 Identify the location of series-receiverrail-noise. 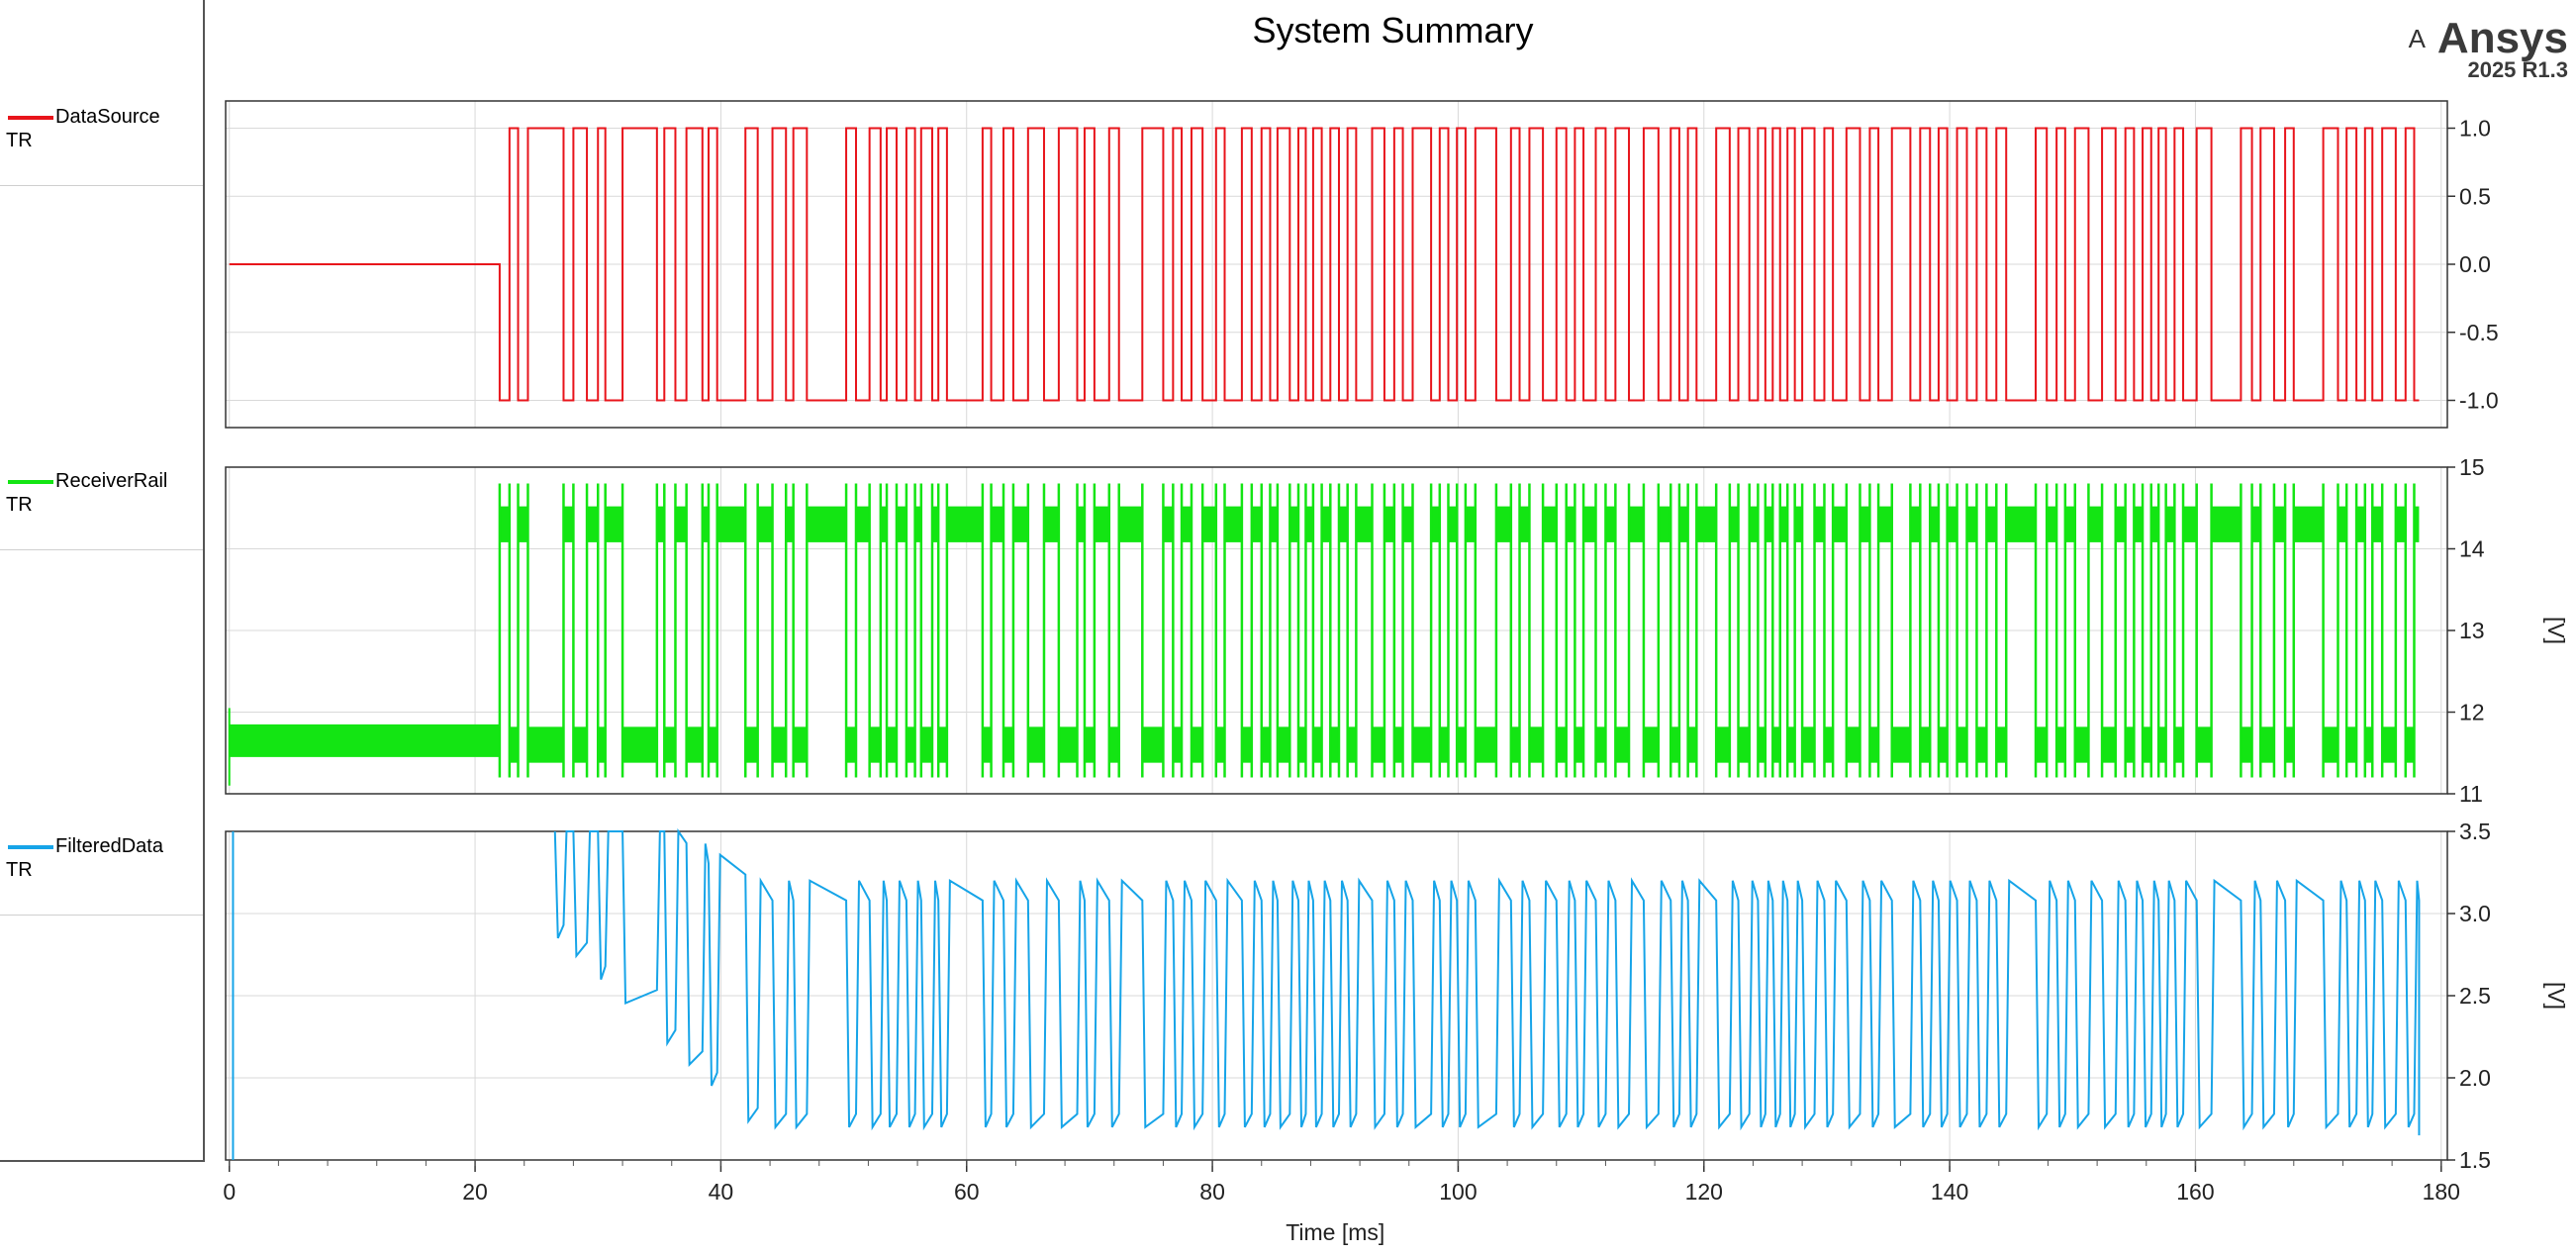
(364, 740).